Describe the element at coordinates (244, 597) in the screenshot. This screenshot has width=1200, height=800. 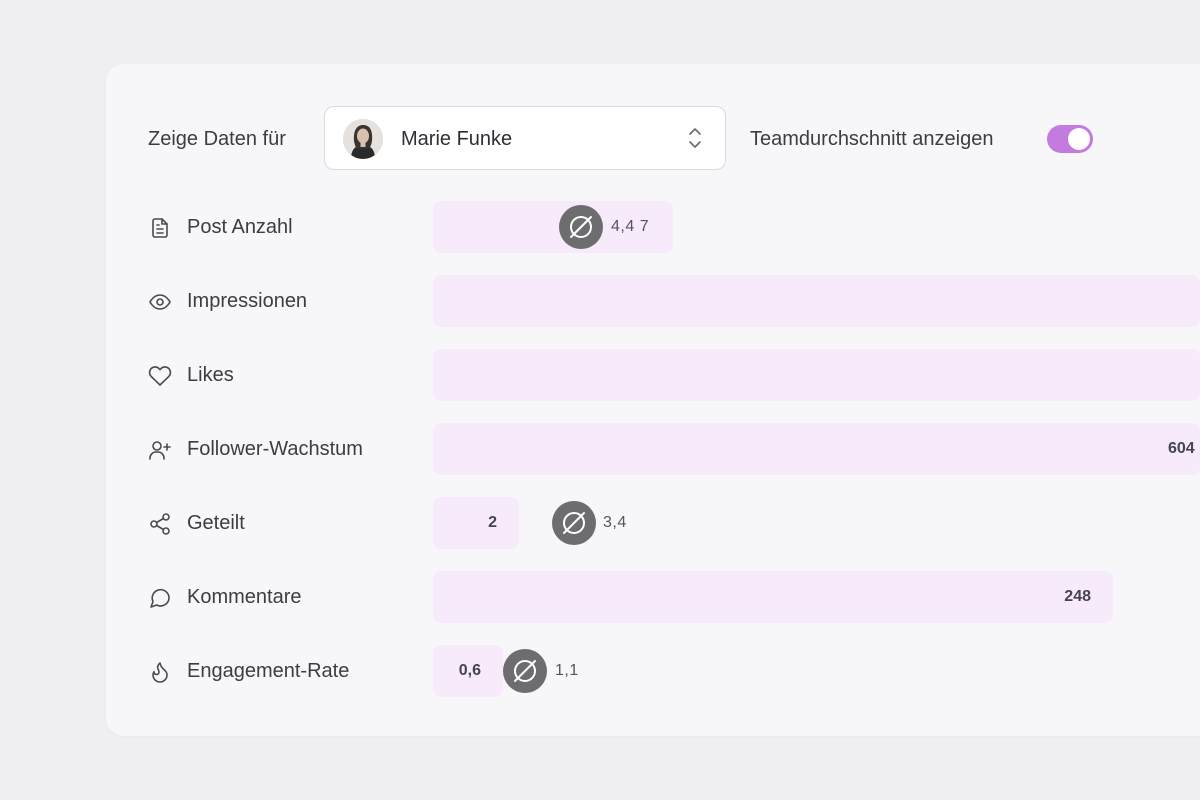
I see `metric-label-comments: Kommentare` at that location.